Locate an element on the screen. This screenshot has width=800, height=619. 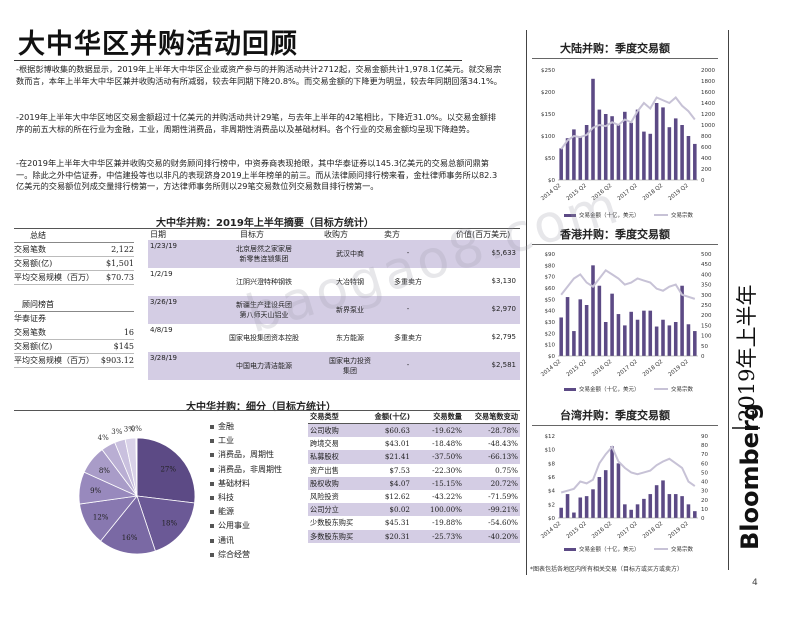
deal-row: 1/2/19 江阴兴澄特种钢铁 大冶特钢 多重卖方 $3,130 is located at coordinates (334, 282).